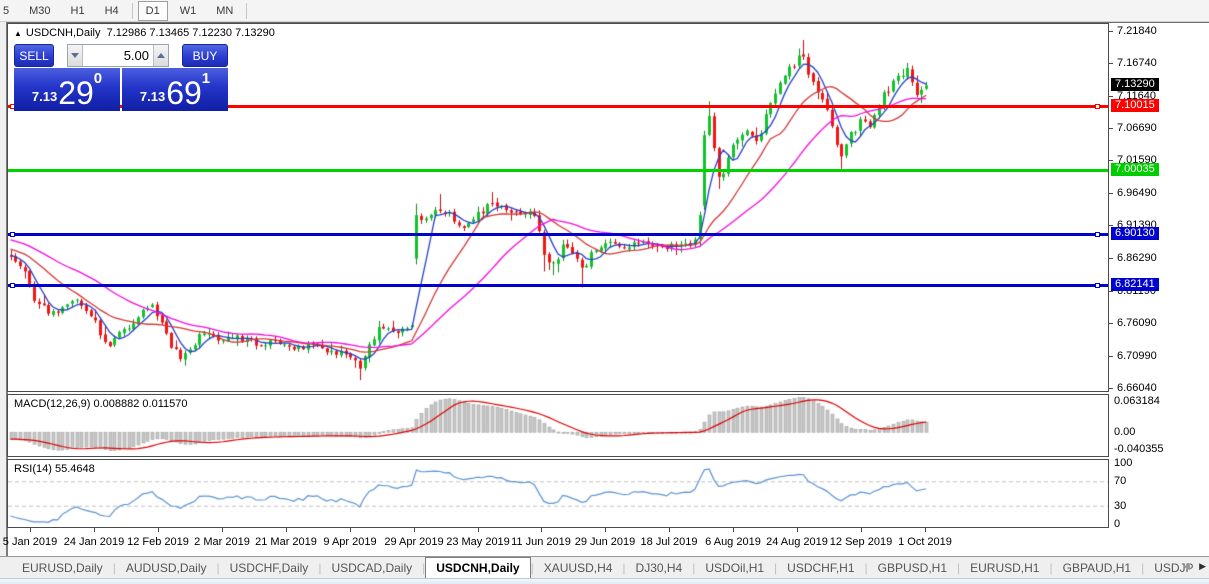  What do you see at coordinates (1187, 566) in the screenshot?
I see `tabs-scroll-left-icon: ◀` at bounding box center [1187, 566].